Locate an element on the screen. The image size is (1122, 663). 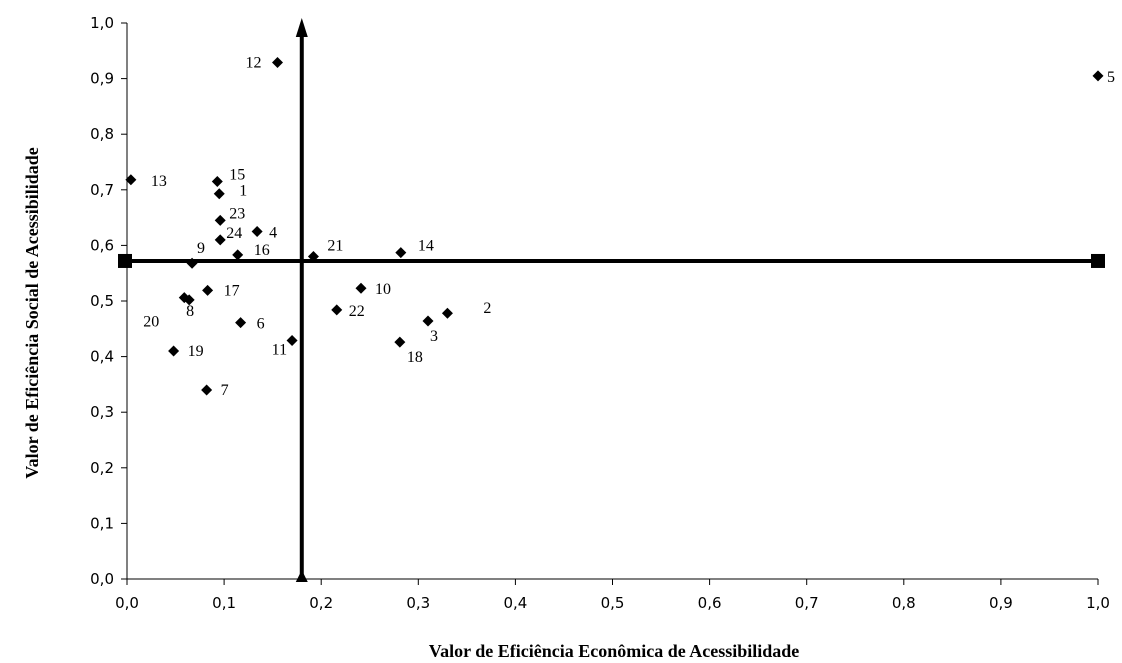
y-tick-label: 0,5 is located at coordinates (102, 301).